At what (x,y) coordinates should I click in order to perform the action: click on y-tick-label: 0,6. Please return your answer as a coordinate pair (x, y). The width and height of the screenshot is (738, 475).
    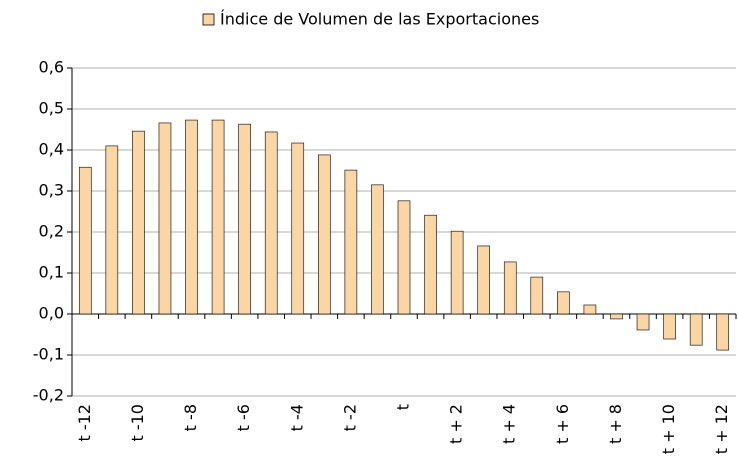
    Looking at the image, I should click on (51, 67).